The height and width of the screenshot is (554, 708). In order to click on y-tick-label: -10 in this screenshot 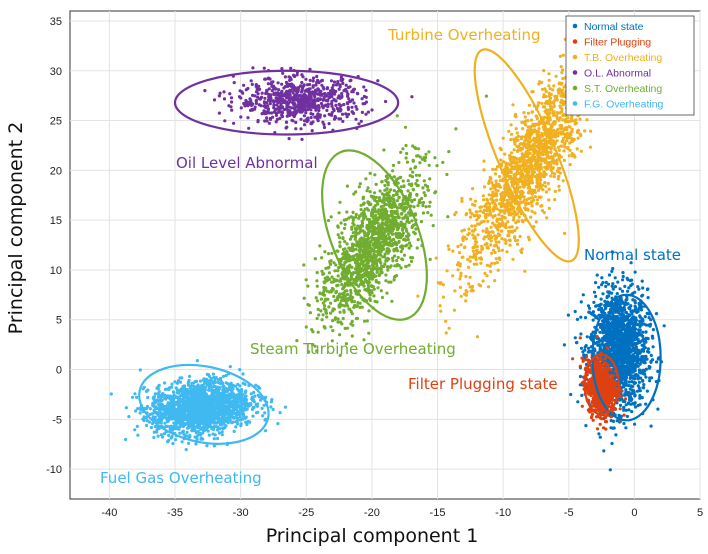, I will do `click(54, 470)`.